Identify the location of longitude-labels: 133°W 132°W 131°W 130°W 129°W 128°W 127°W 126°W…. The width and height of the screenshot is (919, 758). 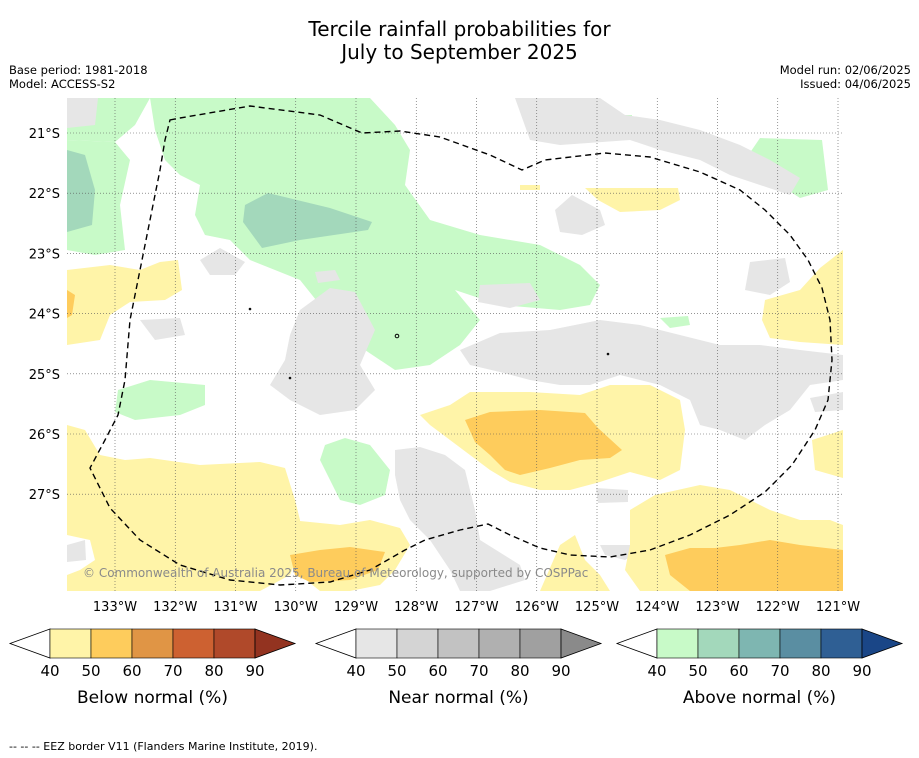
(476, 607).